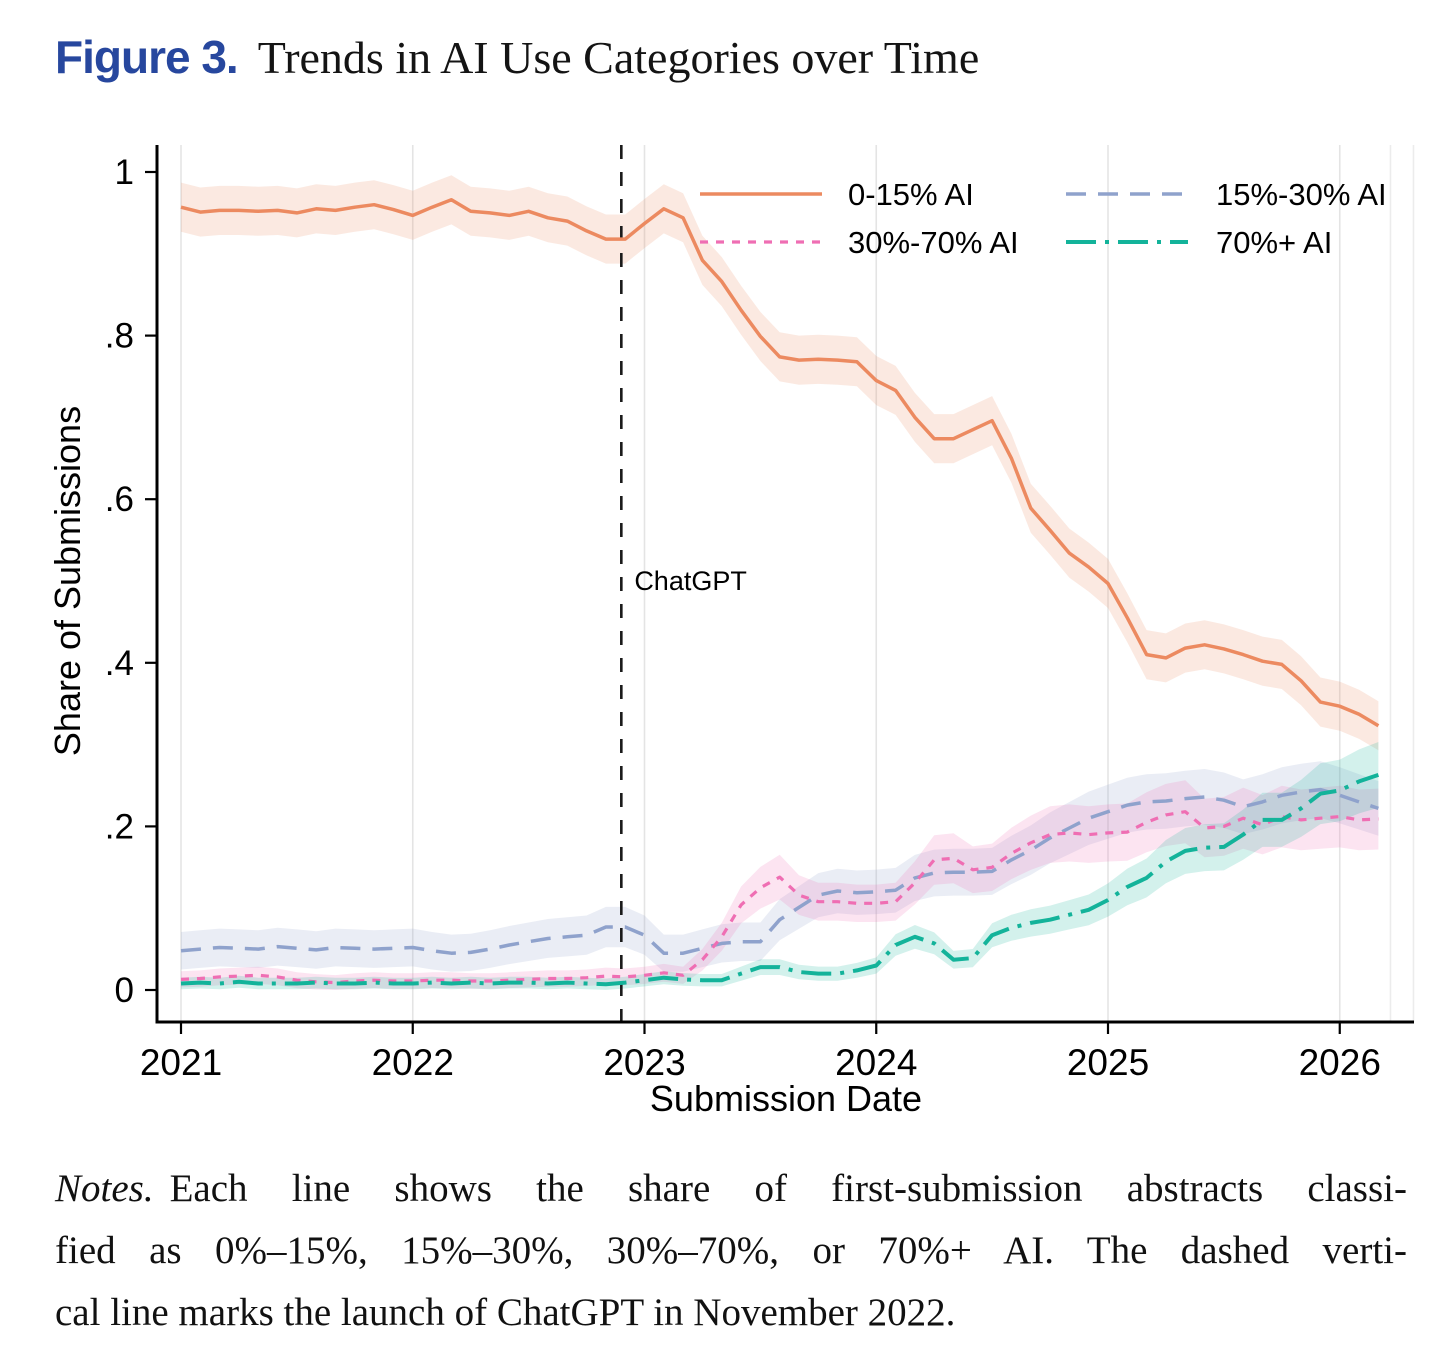 The image size is (1456, 1359). What do you see at coordinates (119, 826) in the screenshot?
I see `y-tick-label: .2` at bounding box center [119, 826].